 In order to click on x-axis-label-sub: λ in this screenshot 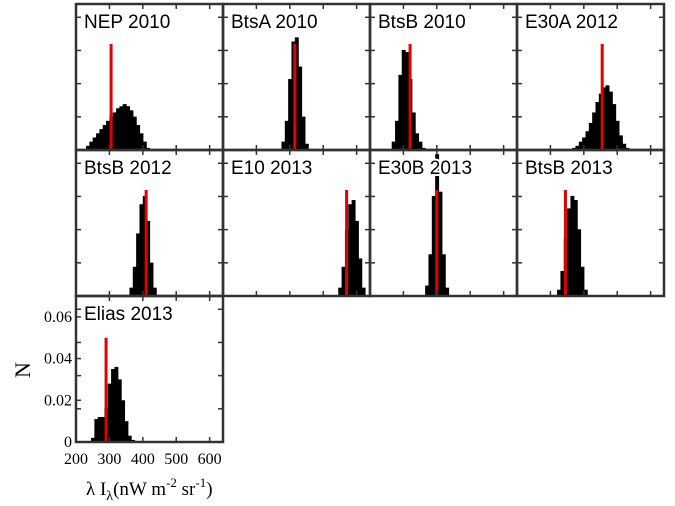, I will do `click(109, 496)`.